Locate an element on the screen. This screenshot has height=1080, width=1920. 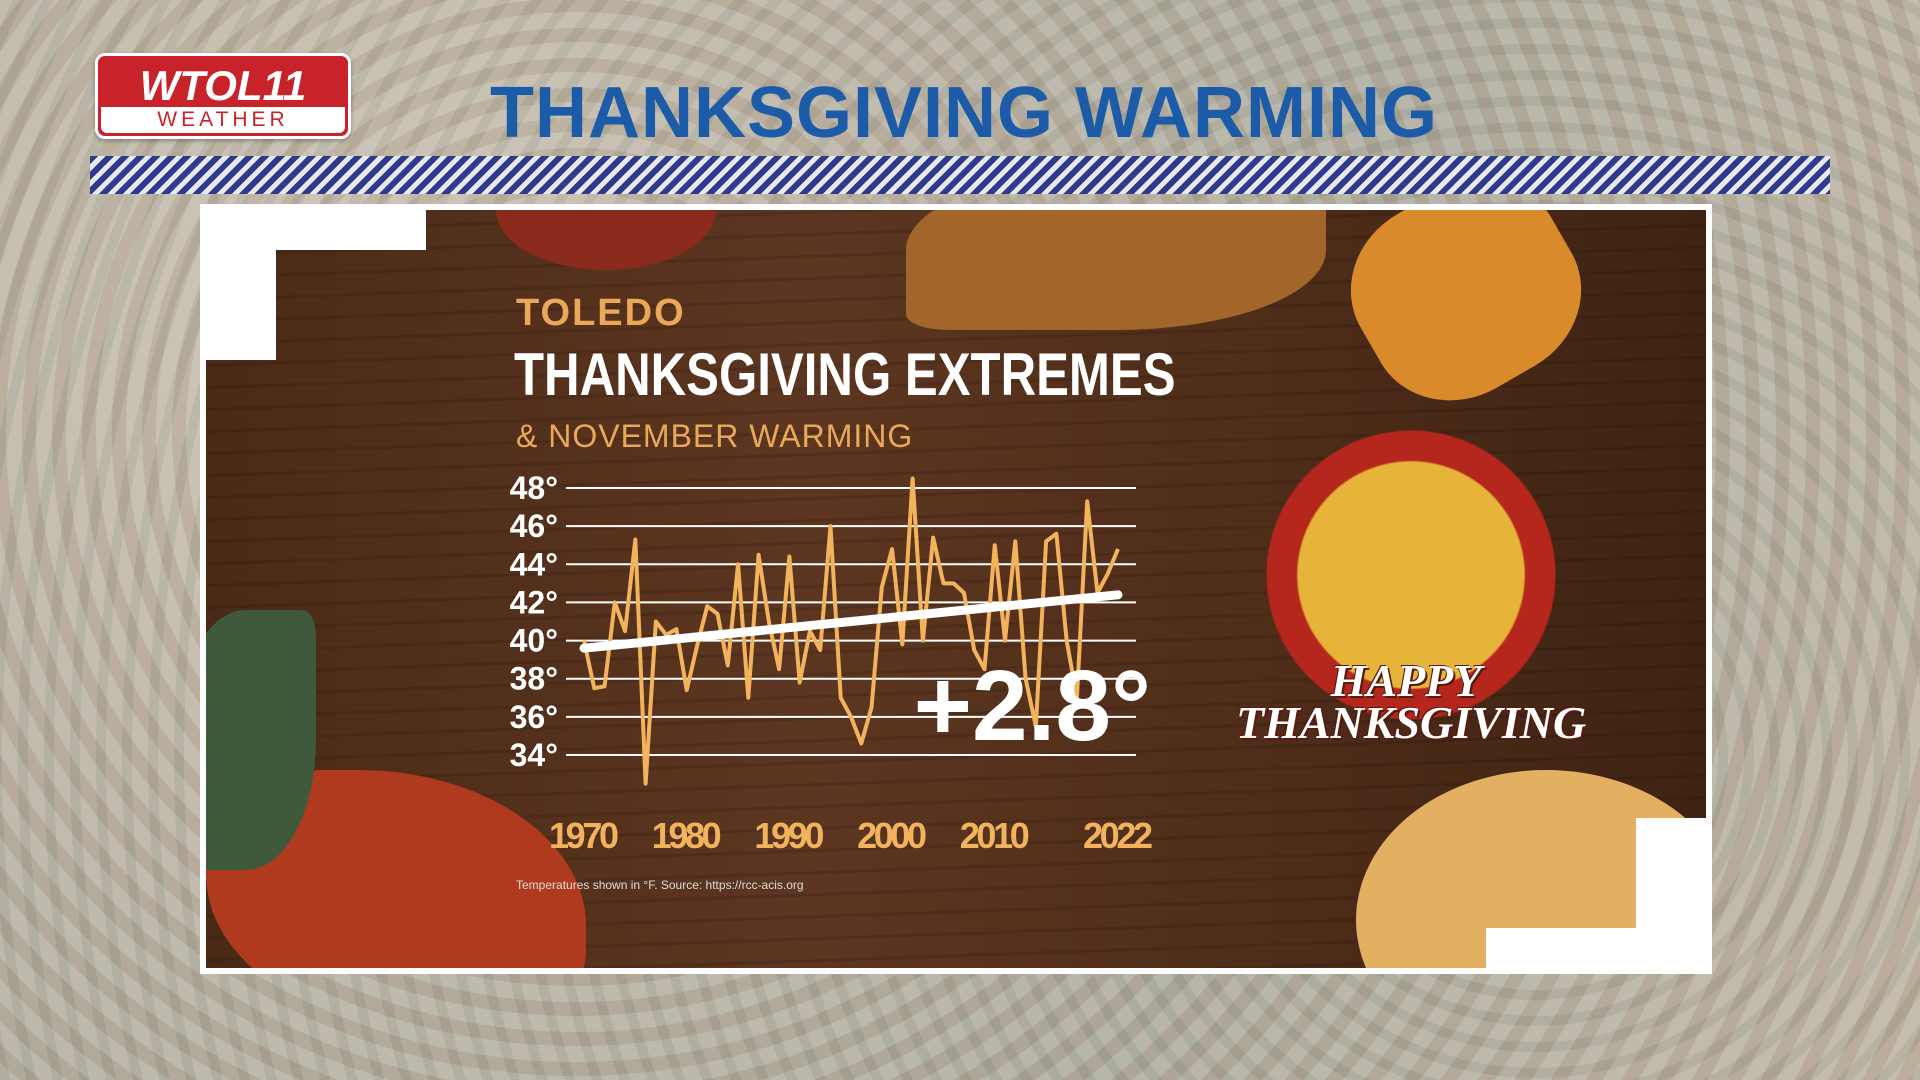
page-title: THANKSGIVING WARMING is located at coordinates (964, 113).